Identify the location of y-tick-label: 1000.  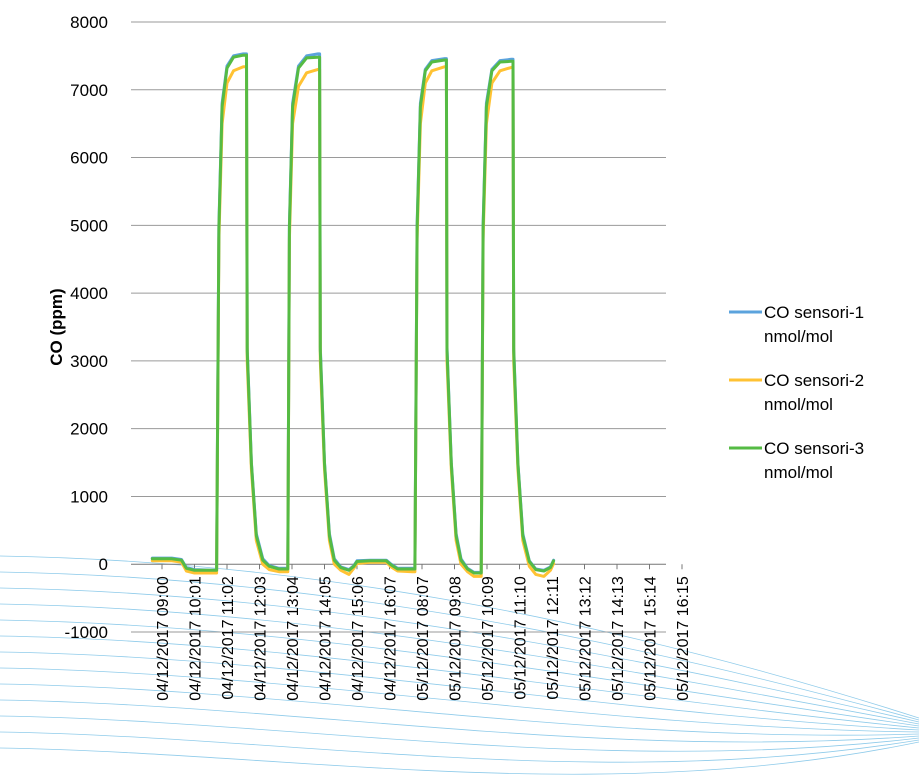
(89, 496).